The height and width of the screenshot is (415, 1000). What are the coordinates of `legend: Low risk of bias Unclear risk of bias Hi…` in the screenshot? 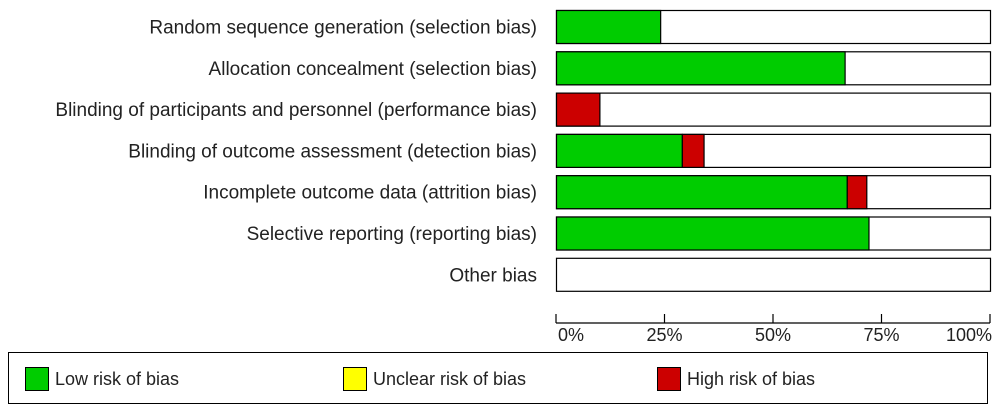 It's located at (498, 378).